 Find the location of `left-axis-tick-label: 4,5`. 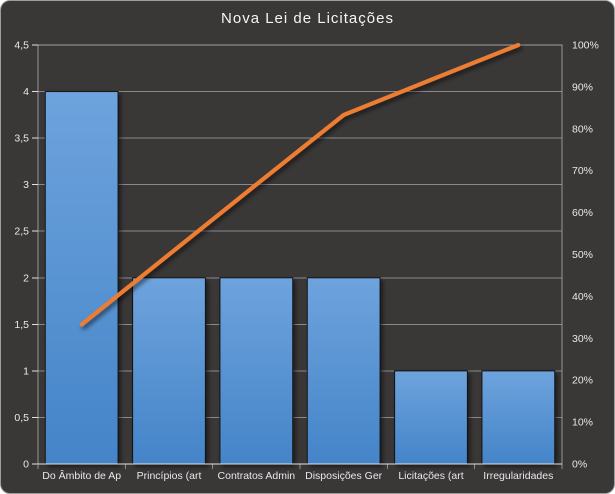

left-axis-tick-label: 4,5 is located at coordinates (21, 46).